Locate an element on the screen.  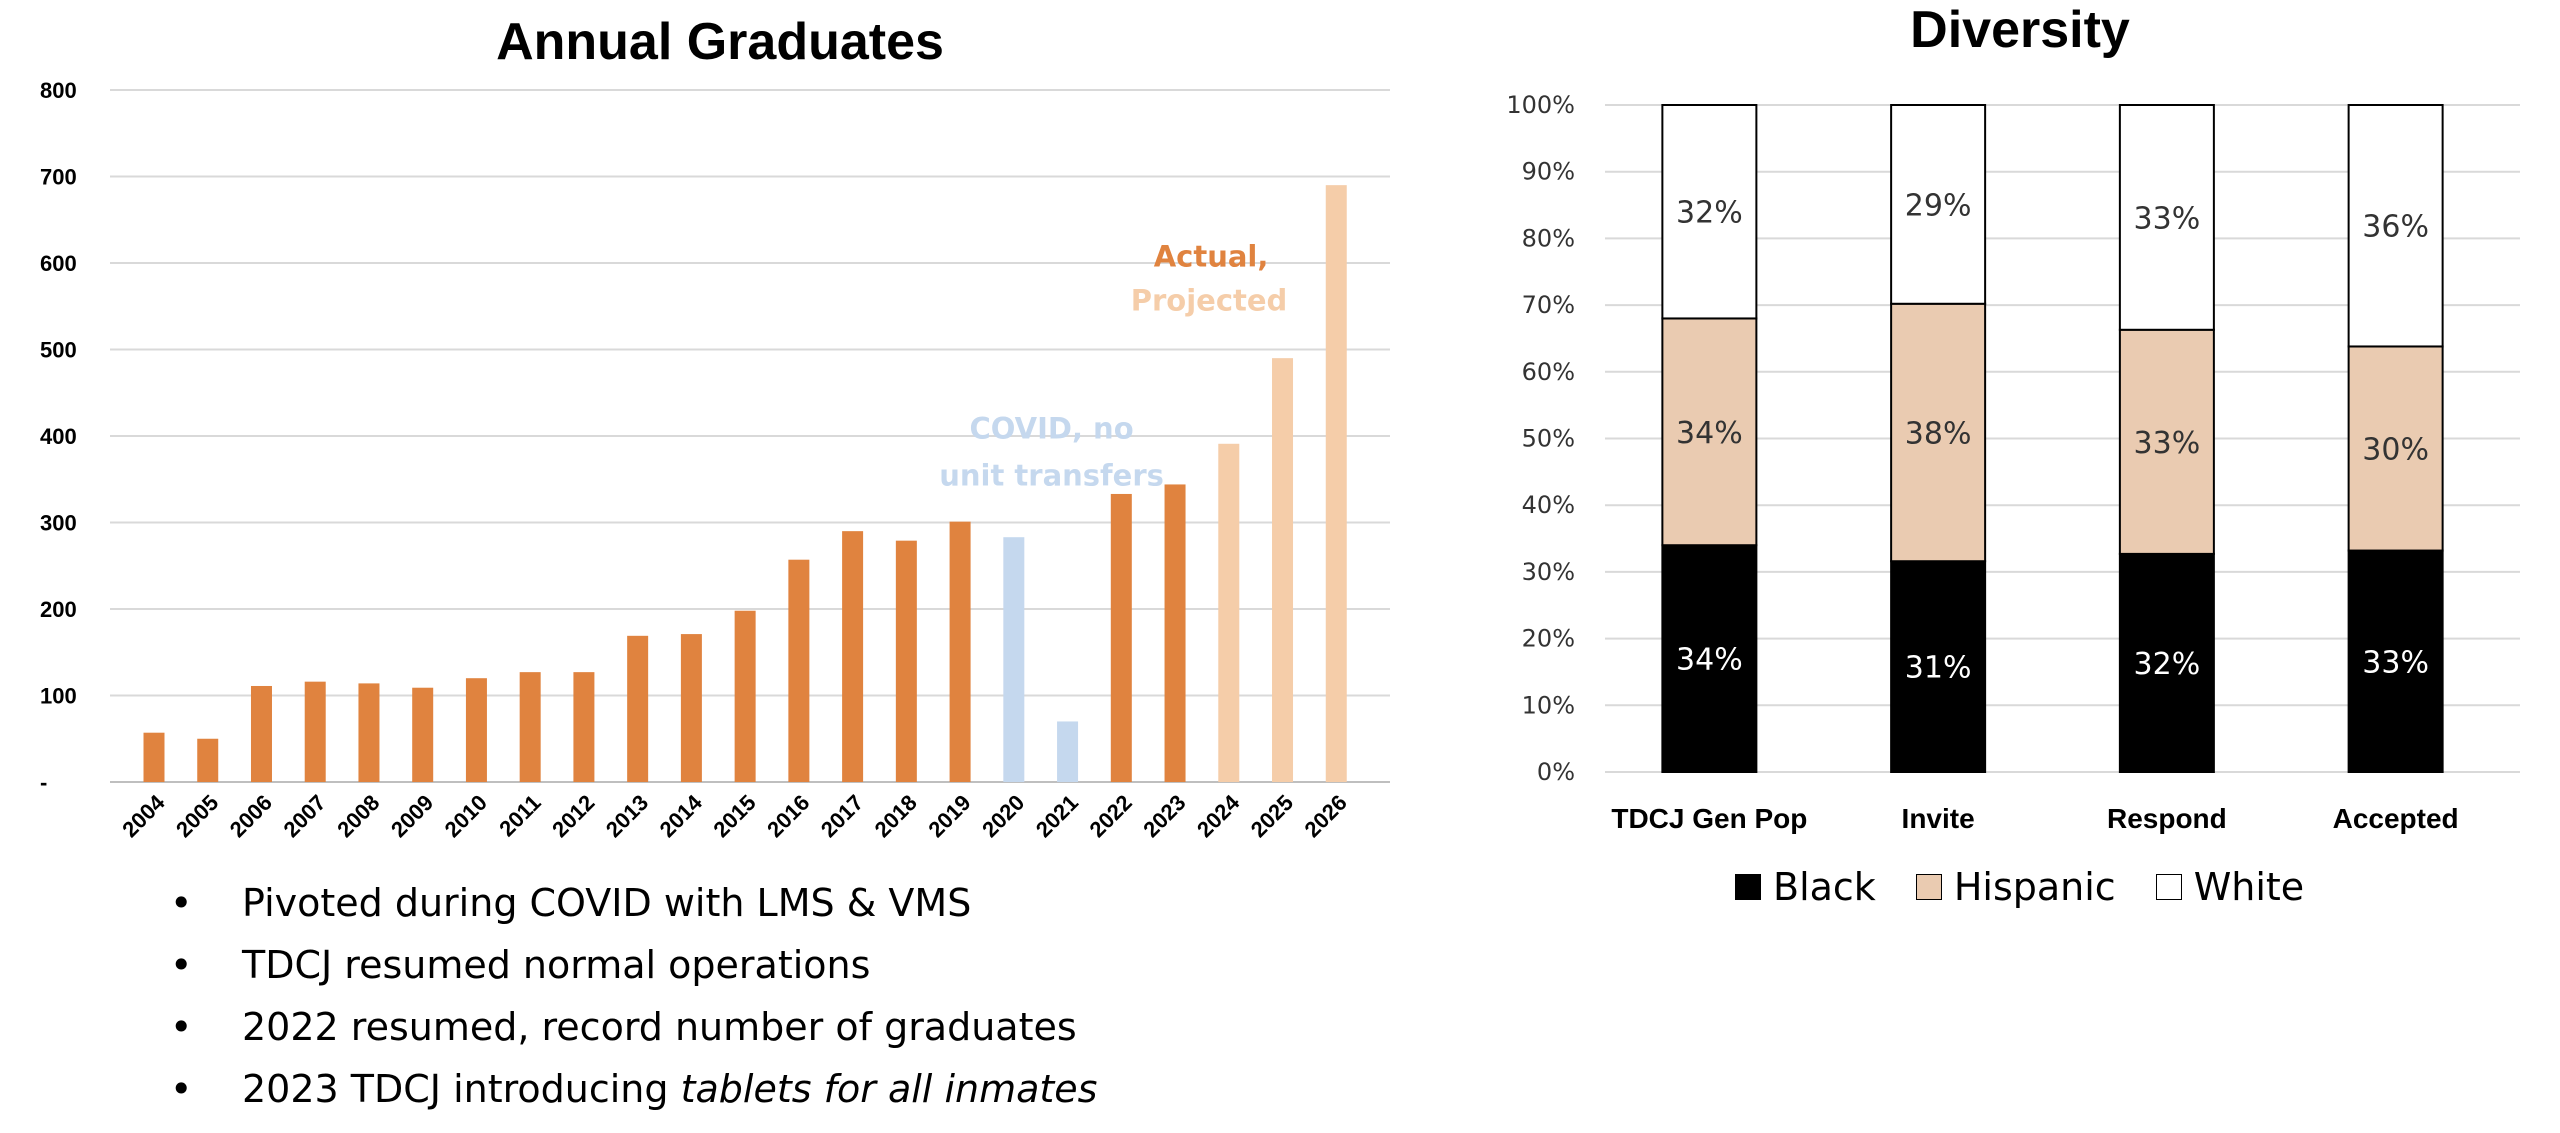
bullet-emphasis: tablets for all inmates is located at coordinates (889, 1089).